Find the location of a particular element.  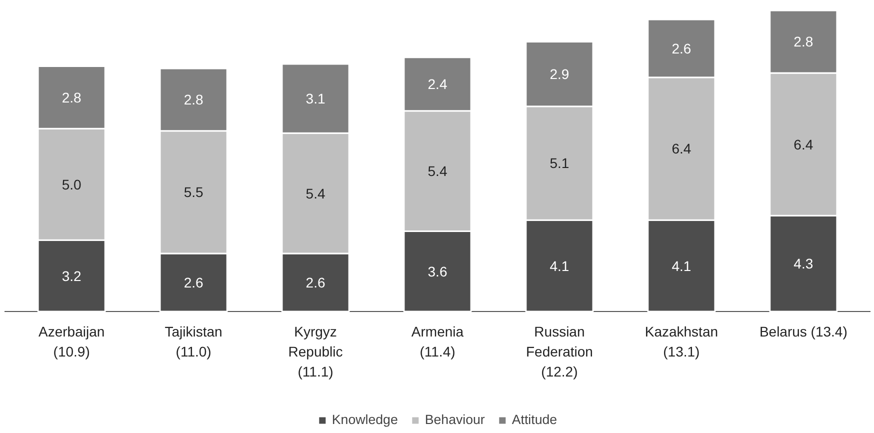

x-tick-label: Kazakhstan (13.1) is located at coordinates (681, 341).